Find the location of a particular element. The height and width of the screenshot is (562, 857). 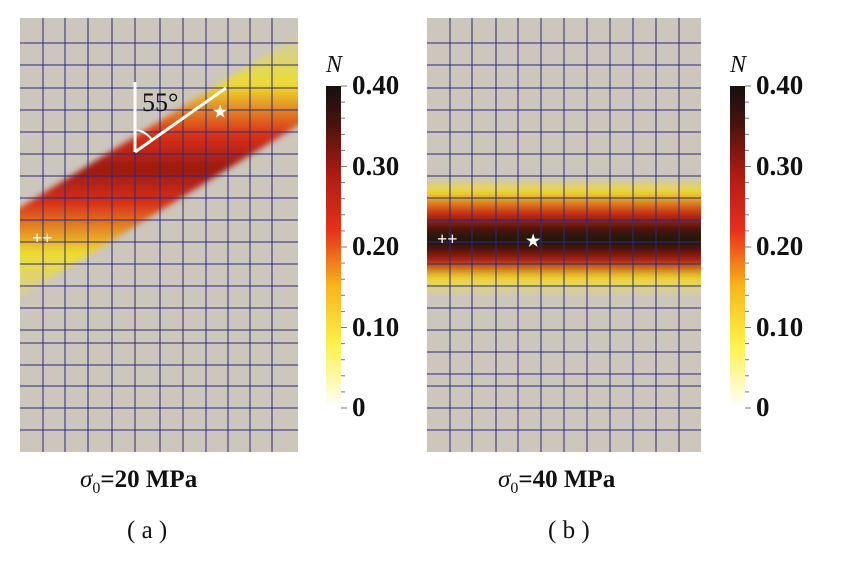

panel-b-caption: σ0=40 MPa is located at coordinates (556, 482).